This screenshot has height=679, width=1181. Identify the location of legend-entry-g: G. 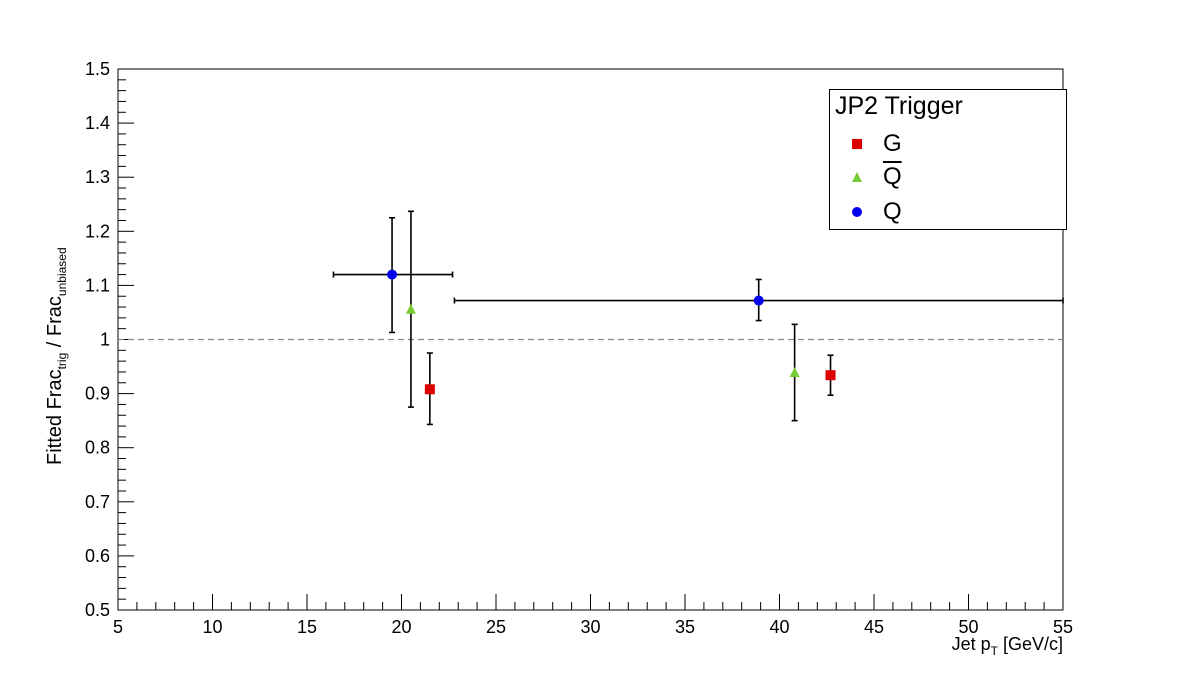
(948, 147).